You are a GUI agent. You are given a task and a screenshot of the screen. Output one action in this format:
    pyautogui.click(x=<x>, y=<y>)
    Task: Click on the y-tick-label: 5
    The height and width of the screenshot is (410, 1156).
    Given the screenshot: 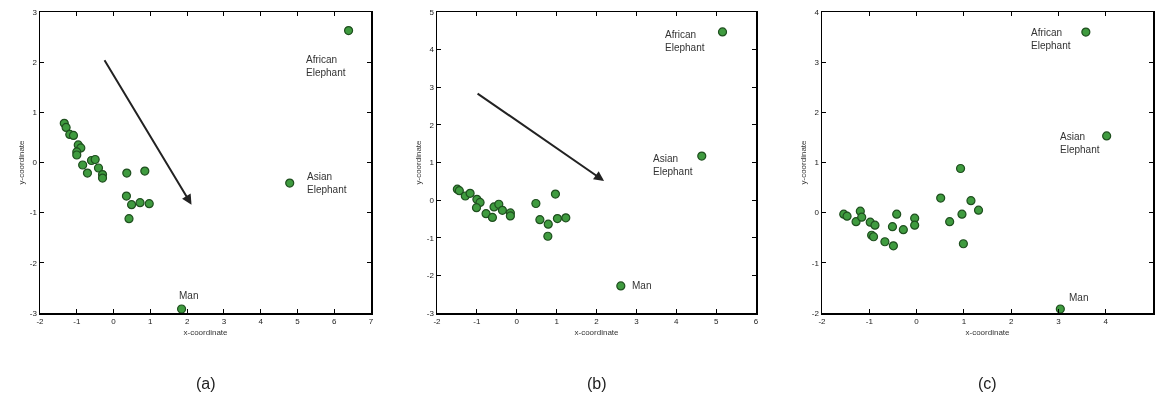 What is the action you would take?
    pyautogui.click(x=432, y=12)
    